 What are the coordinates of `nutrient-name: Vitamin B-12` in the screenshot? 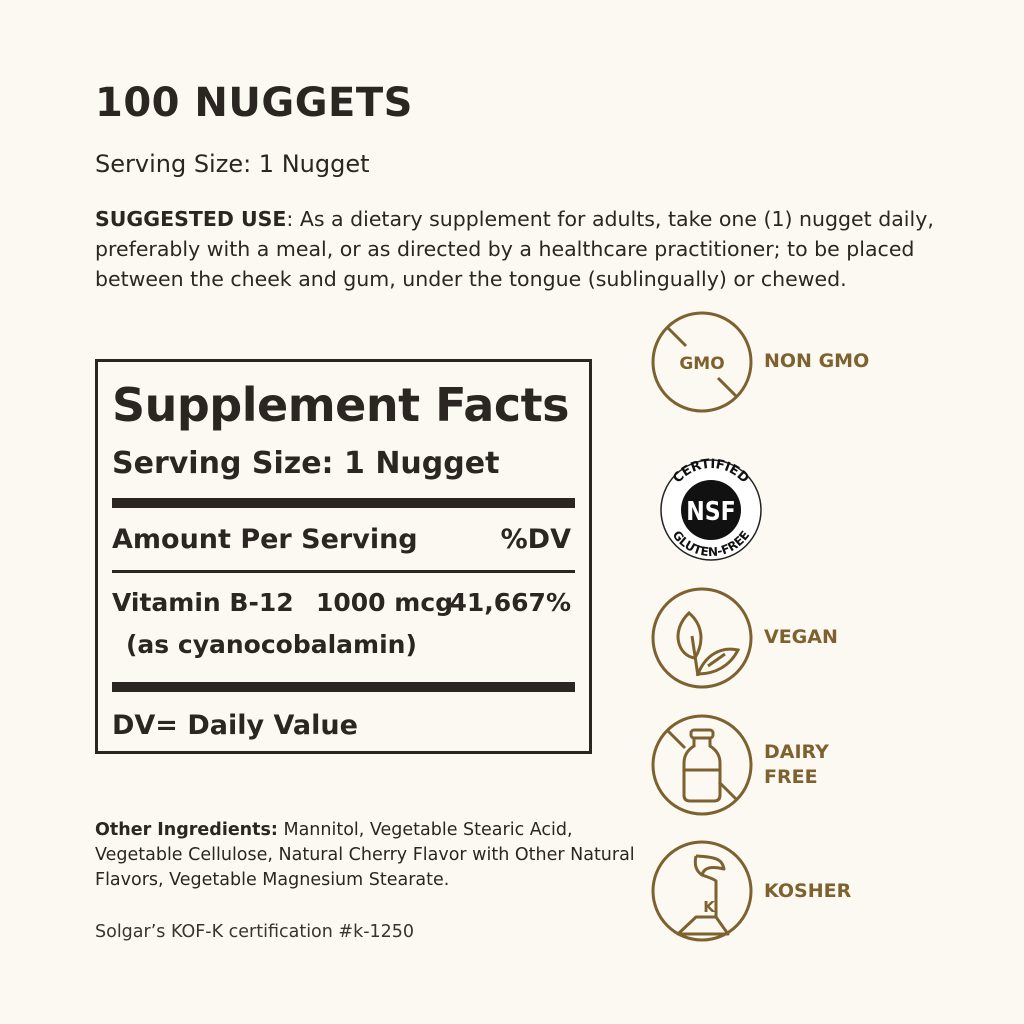 It's located at (203, 602).